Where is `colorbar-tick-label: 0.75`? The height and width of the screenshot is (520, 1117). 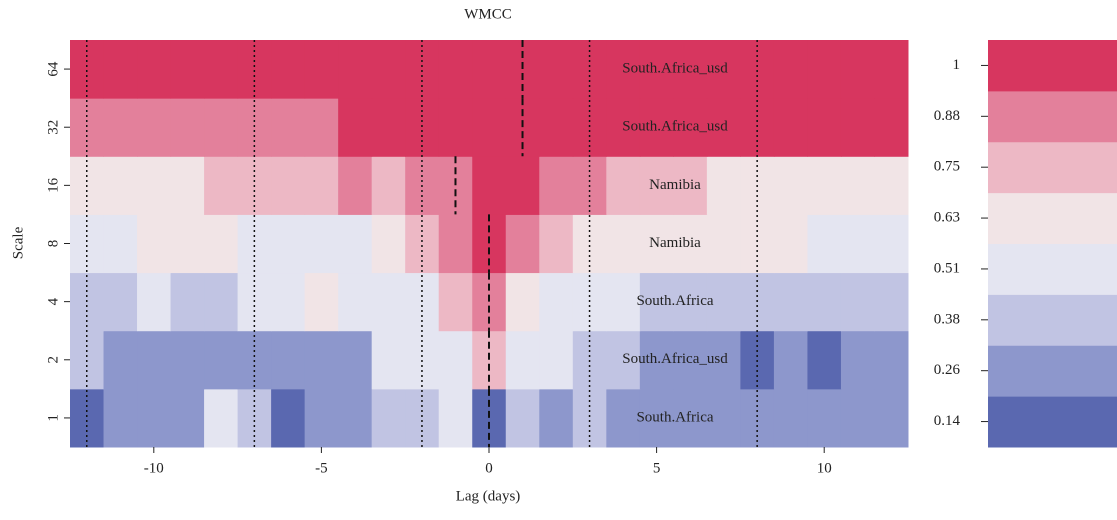 colorbar-tick-label: 0.75 is located at coordinates (947, 167).